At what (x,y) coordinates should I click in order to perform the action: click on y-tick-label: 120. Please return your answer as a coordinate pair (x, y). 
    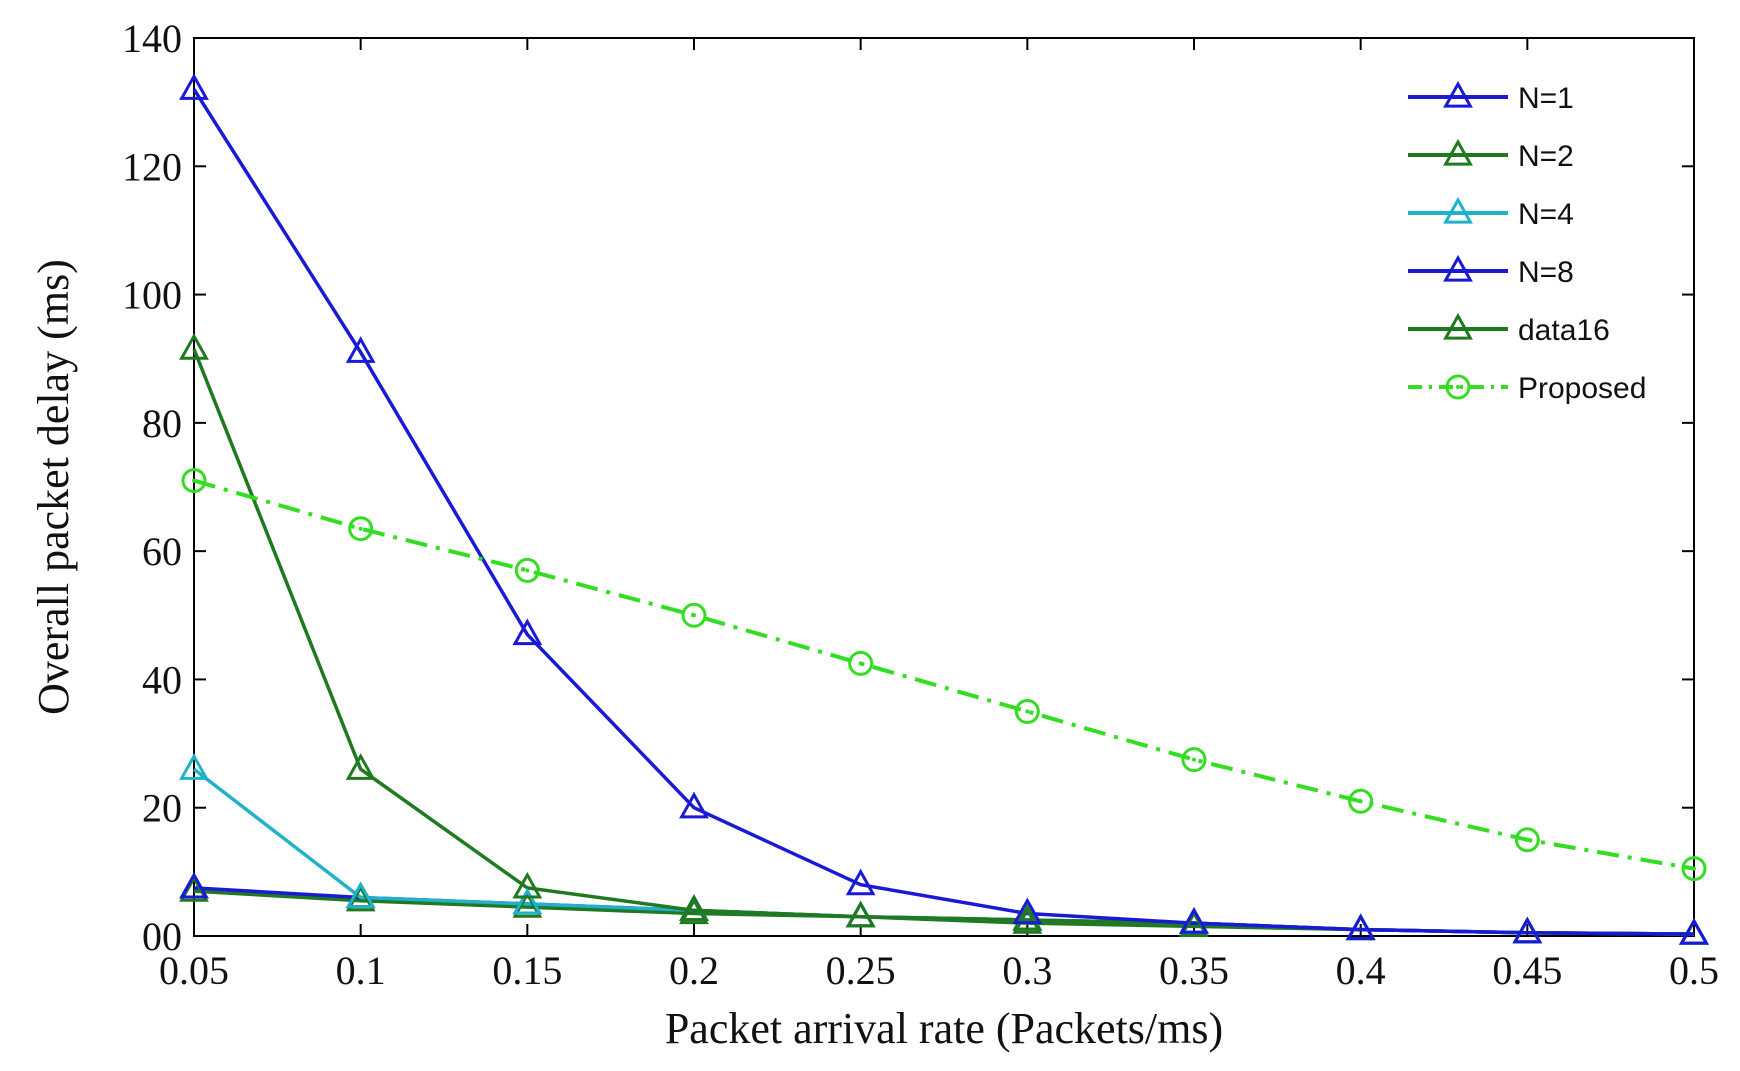
    Looking at the image, I should click on (152, 166).